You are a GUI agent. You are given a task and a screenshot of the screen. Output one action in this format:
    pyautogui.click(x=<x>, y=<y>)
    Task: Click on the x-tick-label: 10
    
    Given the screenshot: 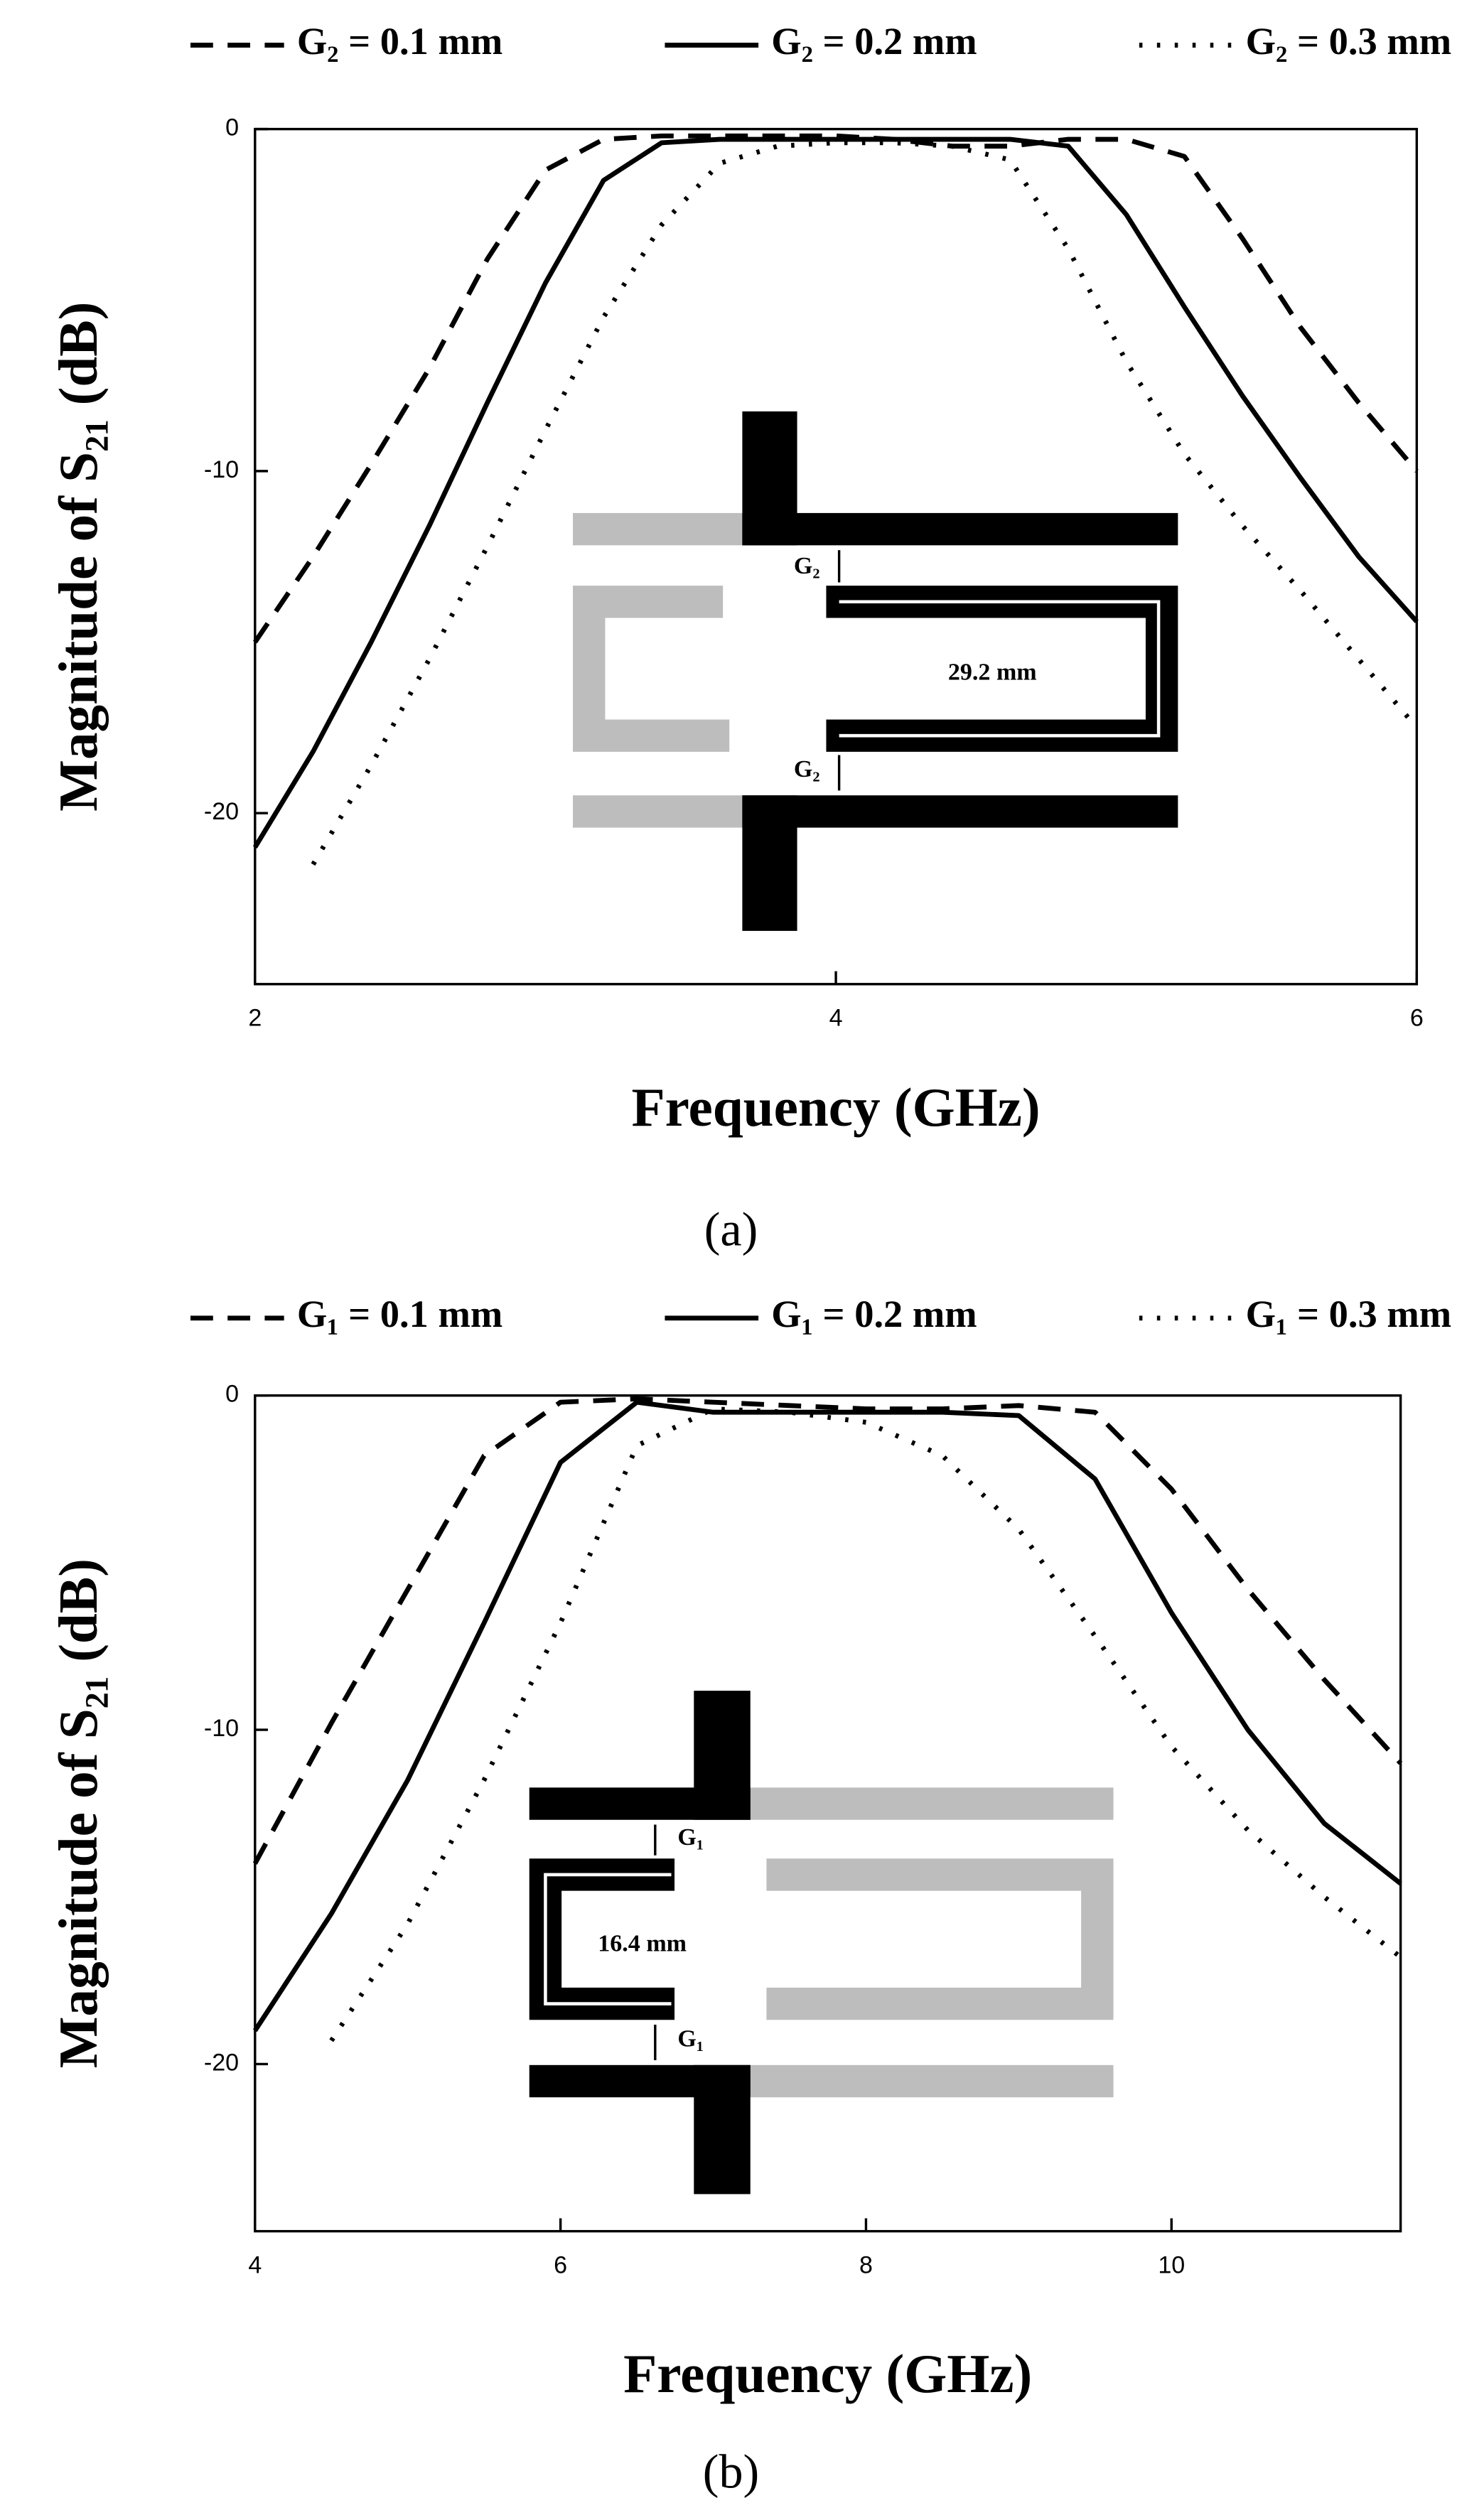 What is the action you would take?
    pyautogui.click(x=1171, y=2266)
    